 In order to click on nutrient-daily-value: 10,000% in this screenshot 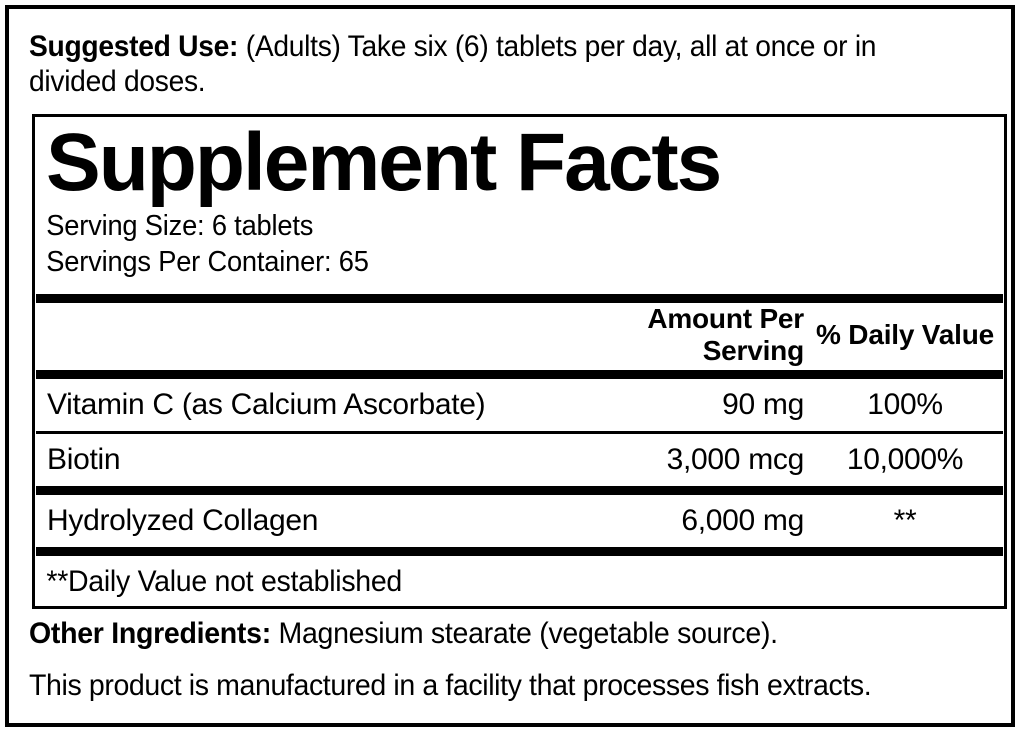, I will do `click(905, 460)`.